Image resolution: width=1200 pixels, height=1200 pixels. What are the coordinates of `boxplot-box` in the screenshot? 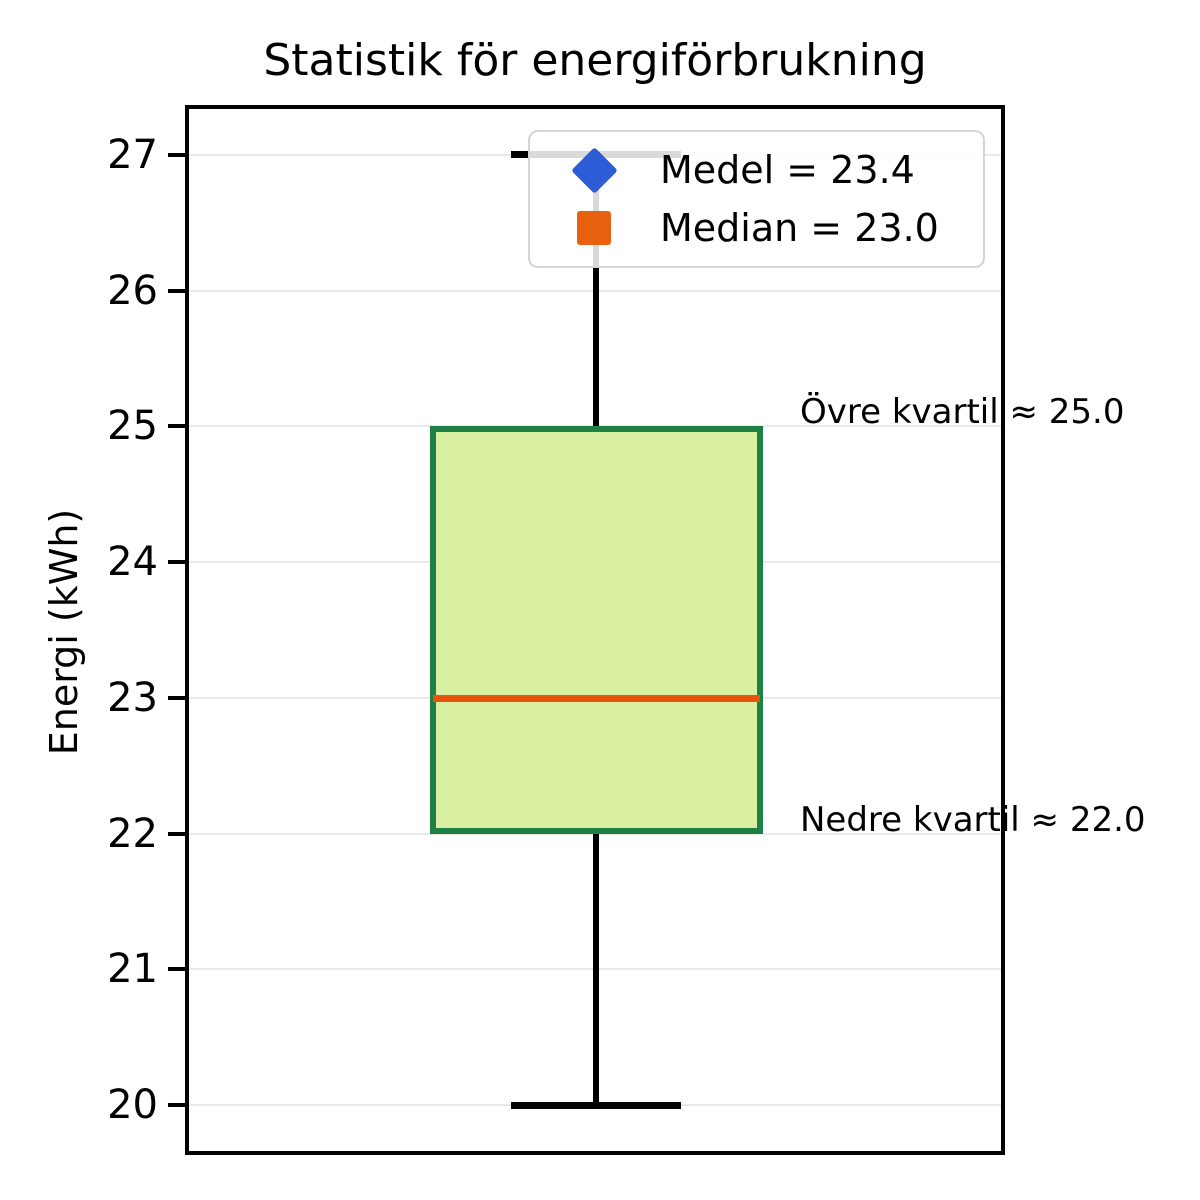 It's located at (596, 630).